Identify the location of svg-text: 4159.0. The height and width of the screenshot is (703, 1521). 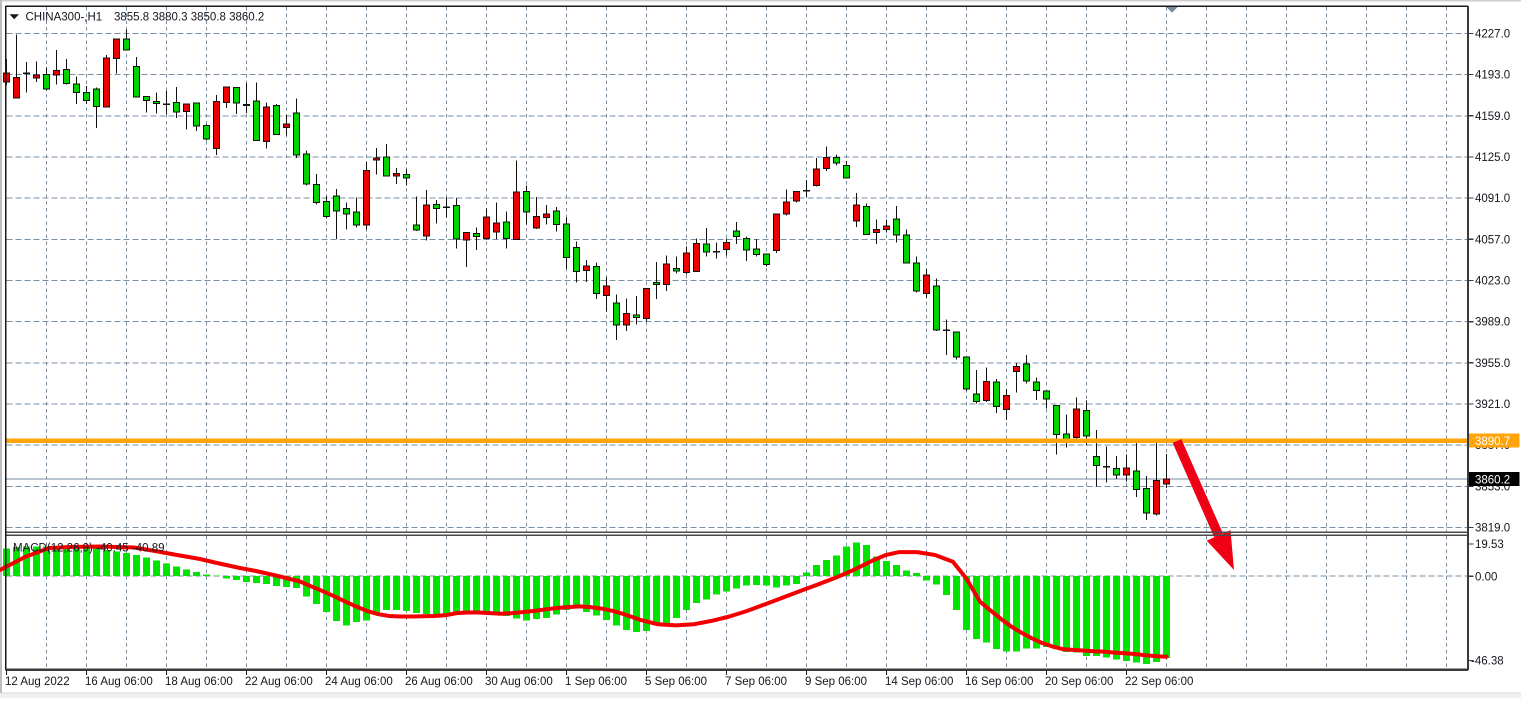
(1492, 117).